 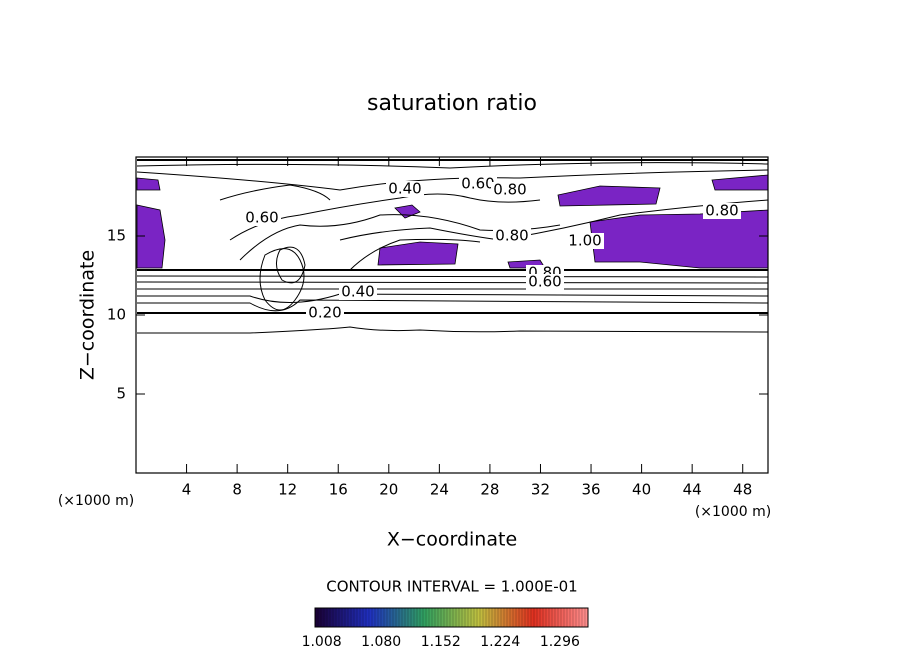 What do you see at coordinates (116, 315) in the screenshot?
I see `y-tick-label: 10` at bounding box center [116, 315].